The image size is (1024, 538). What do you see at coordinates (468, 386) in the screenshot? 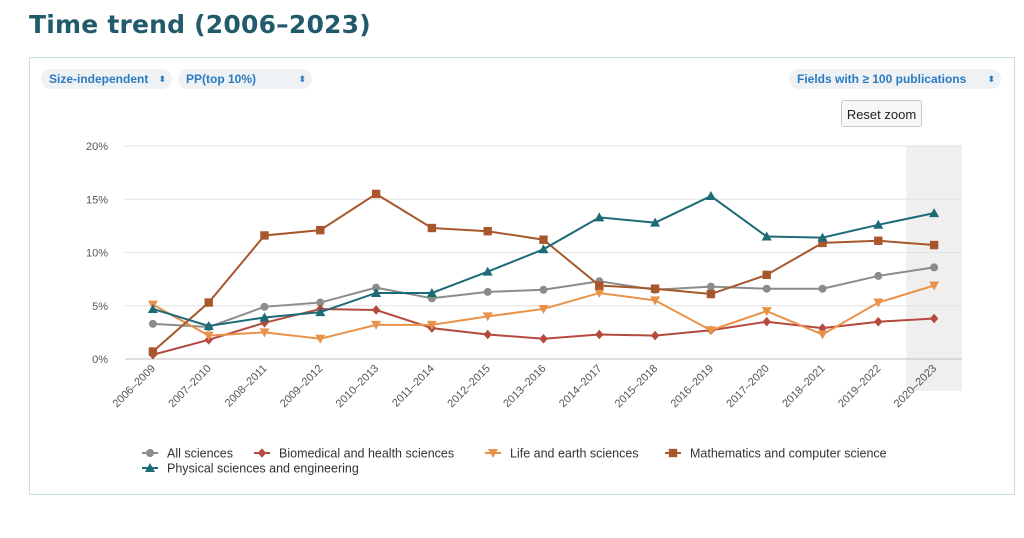
I see `x-tick-label: 2012–2015` at bounding box center [468, 386].